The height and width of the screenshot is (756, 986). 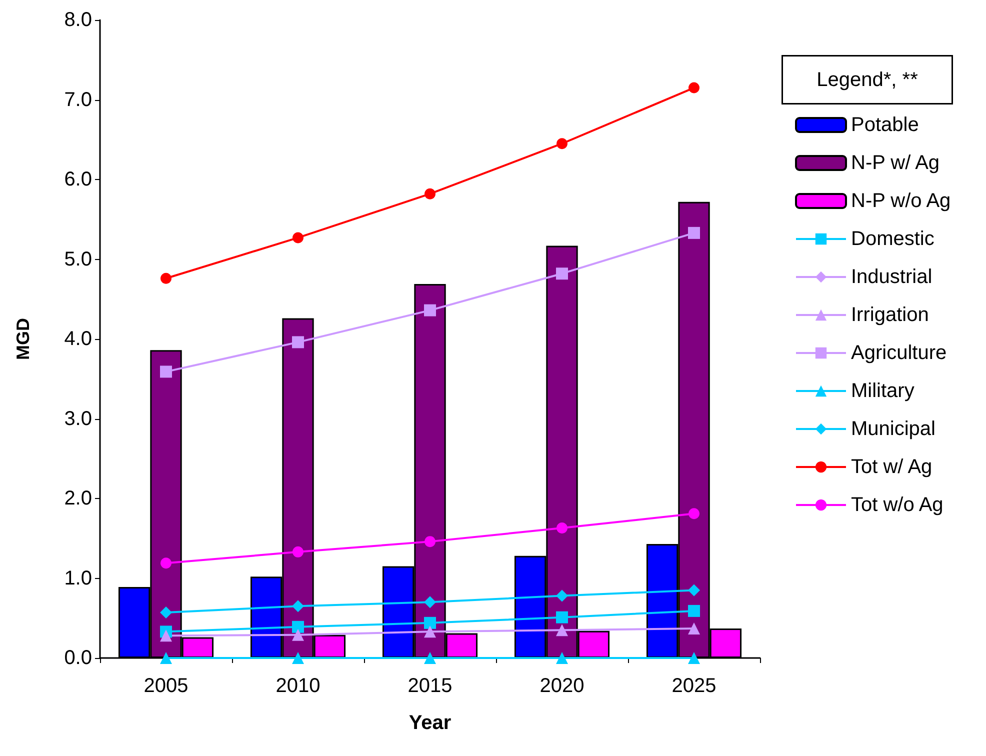 What do you see at coordinates (891, 467) in the screenshot?
I see `legend-label: Tot w/ Ag` at bounding box center [891, 467].